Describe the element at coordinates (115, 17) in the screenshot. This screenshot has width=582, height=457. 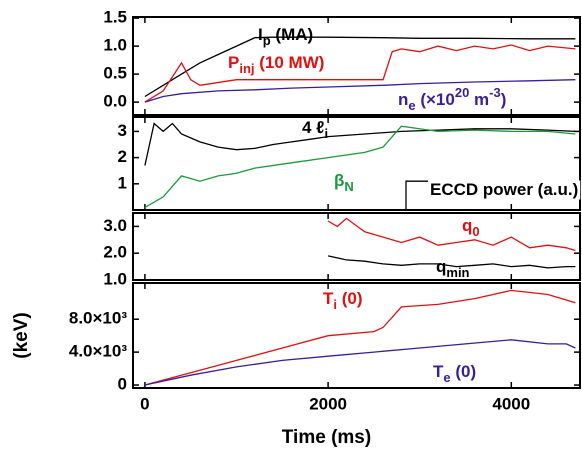
I see `y-tick-label: 1.5` at that location.